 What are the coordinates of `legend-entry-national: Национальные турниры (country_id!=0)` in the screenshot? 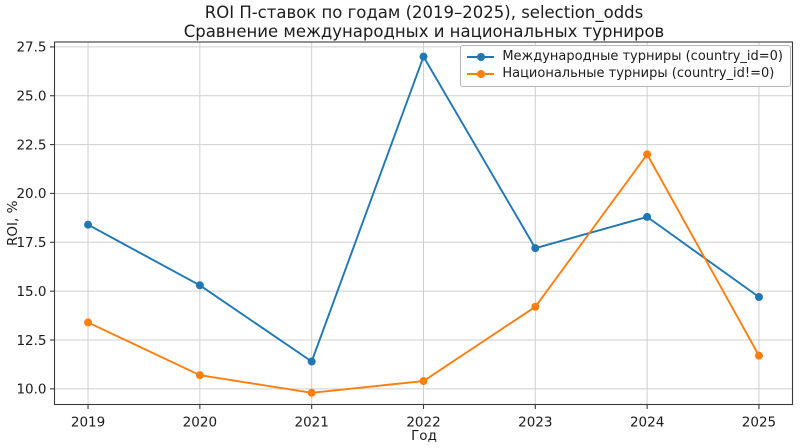 It's located at (625, 74).